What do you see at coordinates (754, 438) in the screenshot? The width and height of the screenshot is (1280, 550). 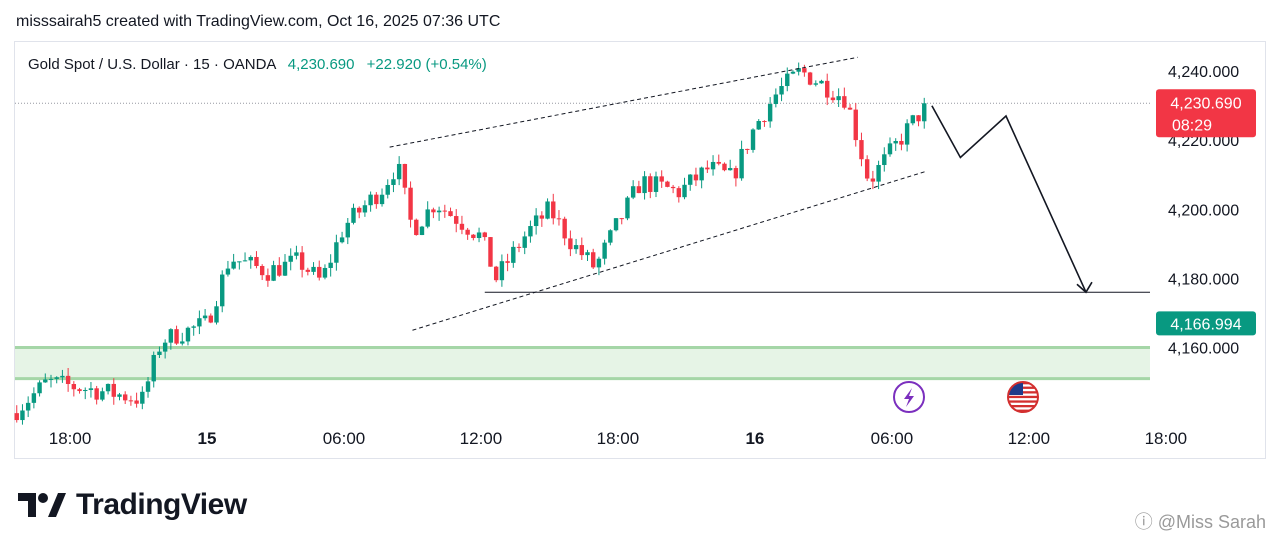 I see `x-axis-tick-label: 16` at bounding box center [754, 438].